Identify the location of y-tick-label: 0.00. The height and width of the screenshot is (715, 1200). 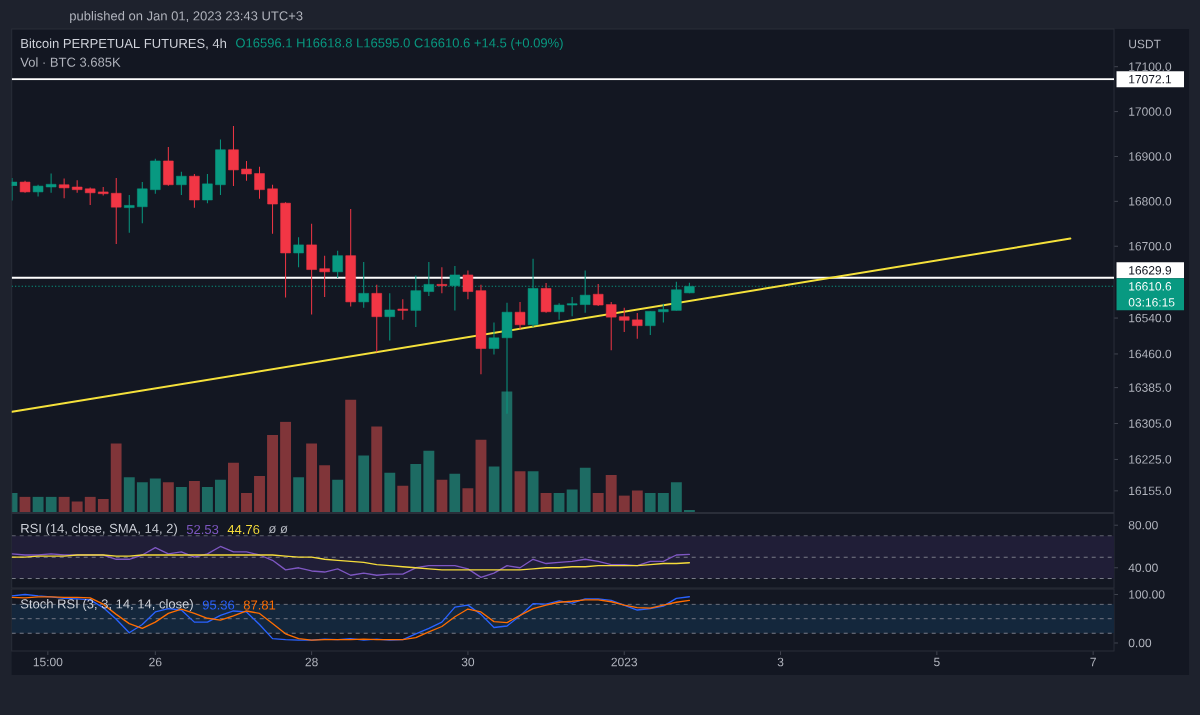
(1140, 643).